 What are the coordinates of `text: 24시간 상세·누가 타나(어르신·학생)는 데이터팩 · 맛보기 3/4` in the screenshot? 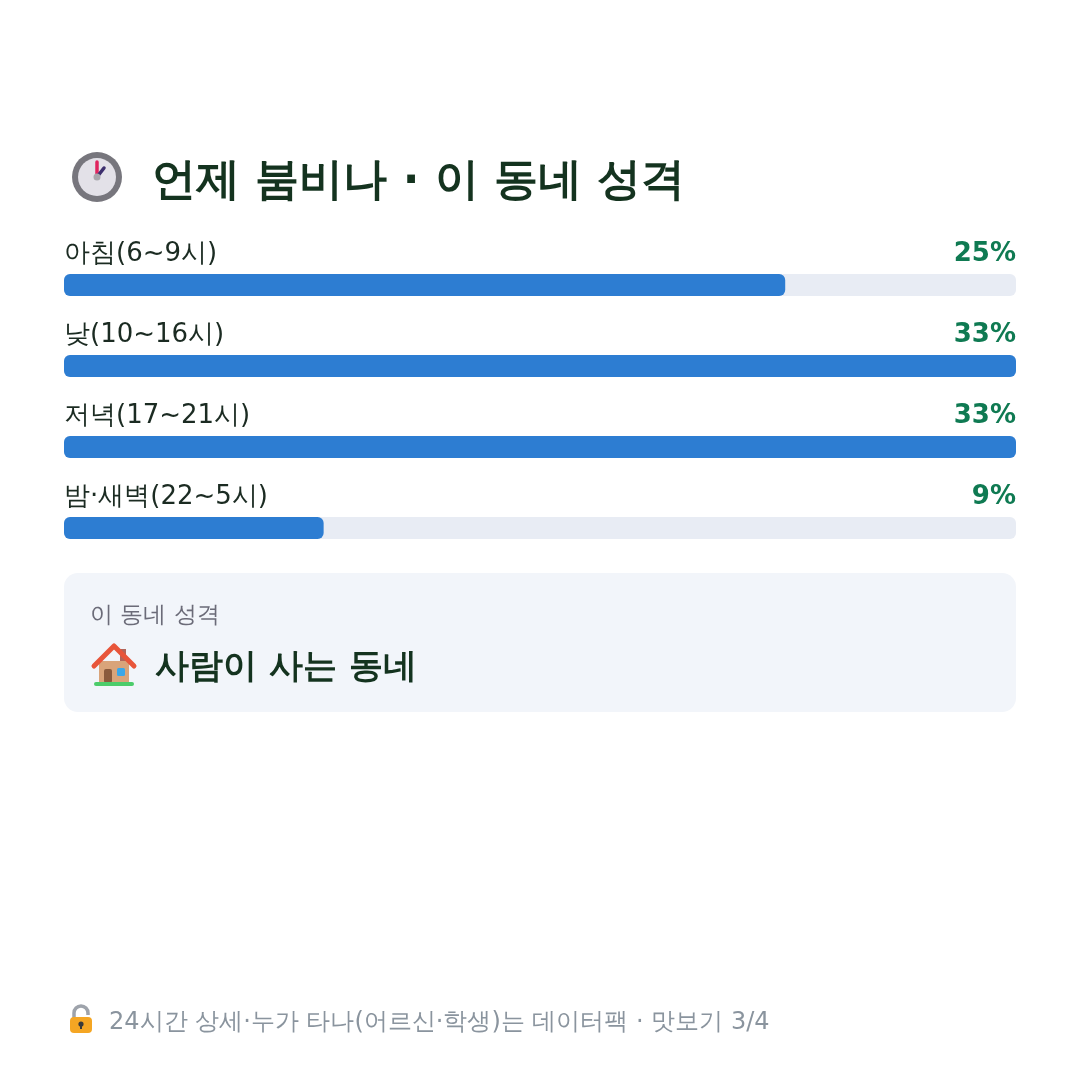 It's located at (439, 1021).